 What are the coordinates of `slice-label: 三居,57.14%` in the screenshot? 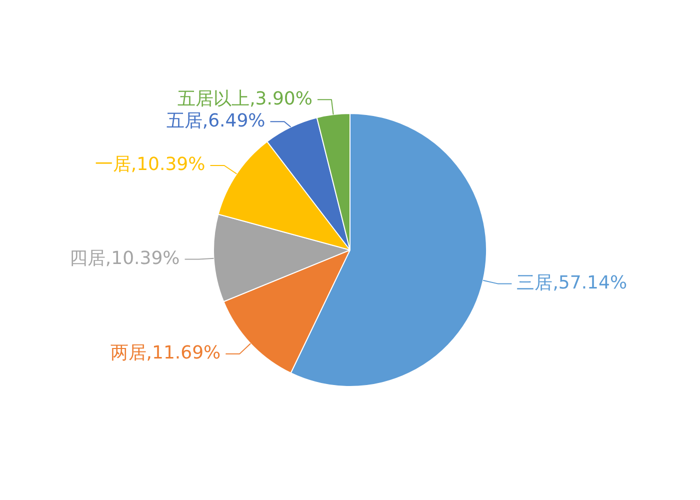 It's located at (572, 283).